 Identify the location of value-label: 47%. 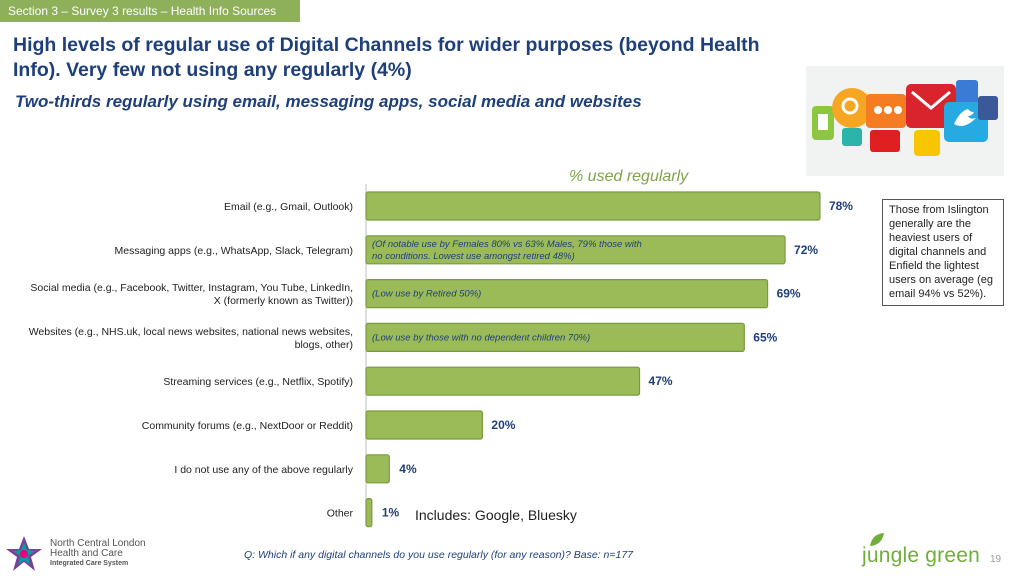
(661, 381).